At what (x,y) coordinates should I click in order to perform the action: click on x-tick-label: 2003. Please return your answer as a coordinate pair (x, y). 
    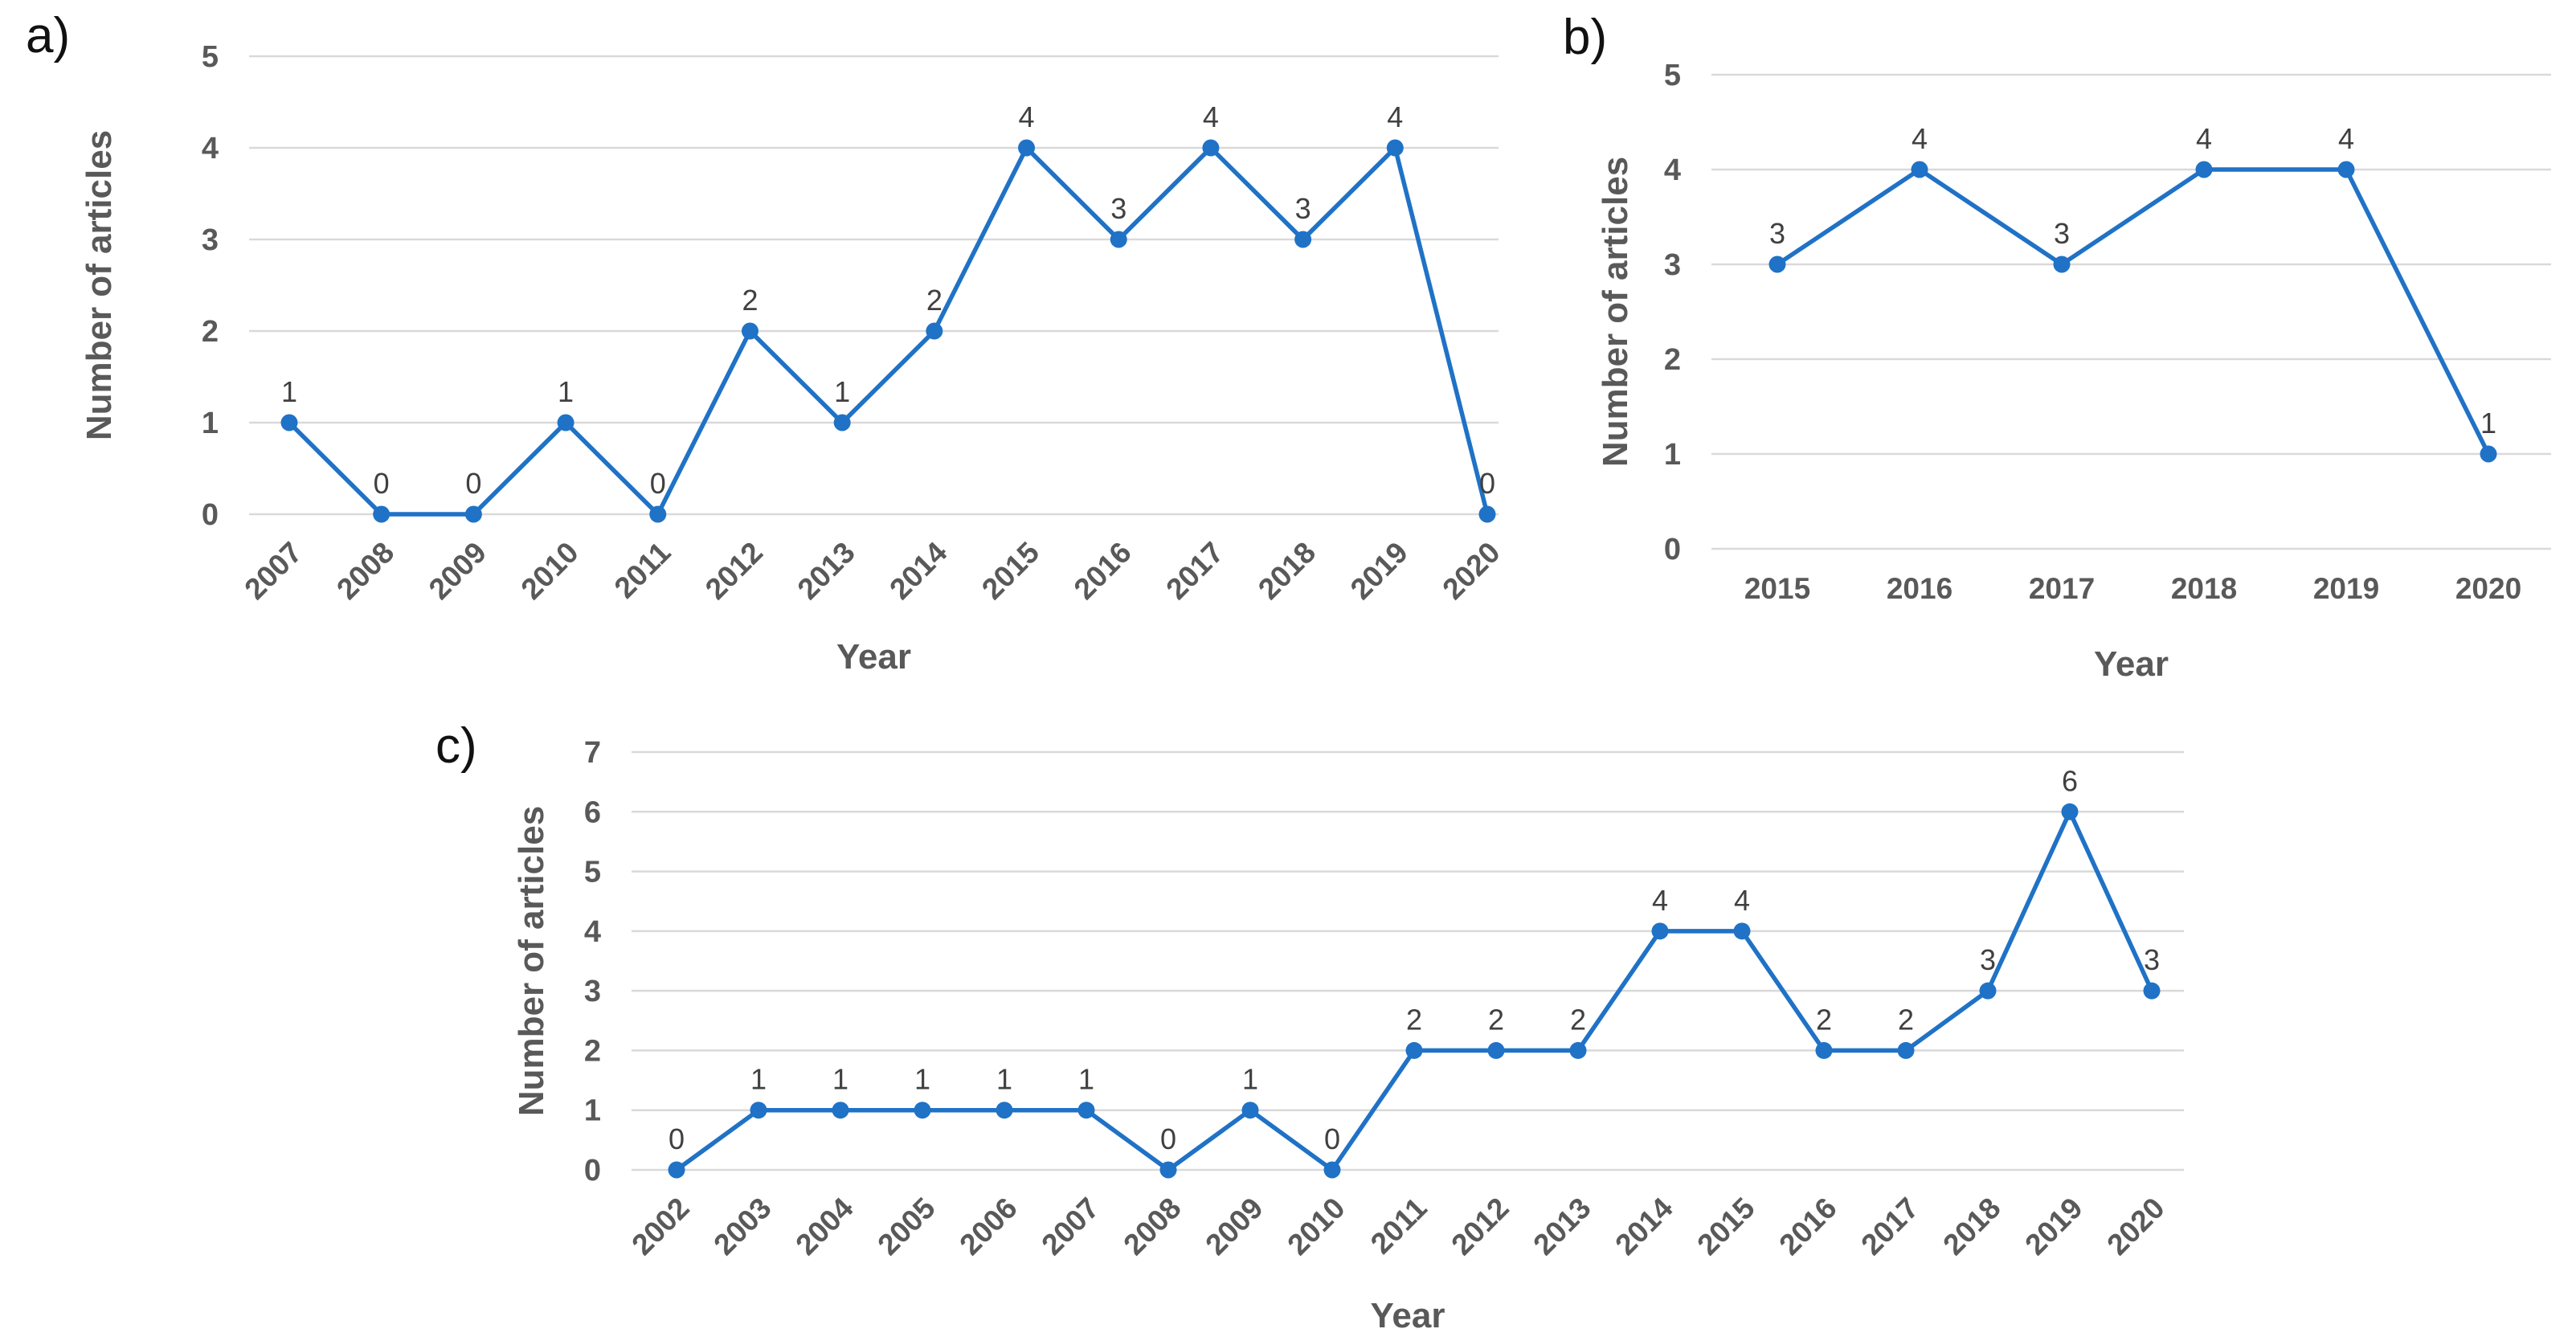
    Looking at the image, I should click on (742, 1226).